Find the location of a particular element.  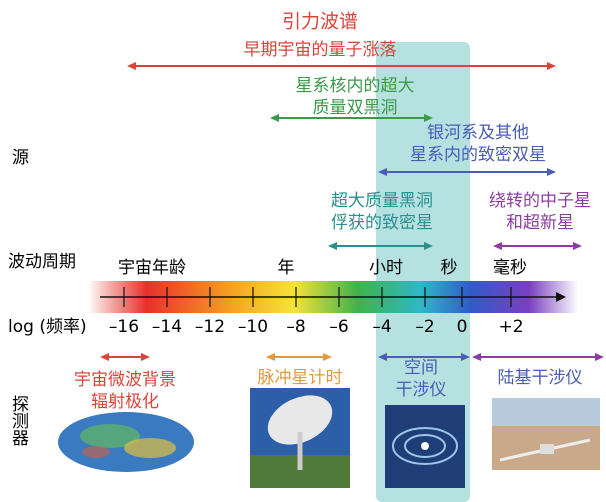

title: 引力波谱 is located at coordinates (320, 22).